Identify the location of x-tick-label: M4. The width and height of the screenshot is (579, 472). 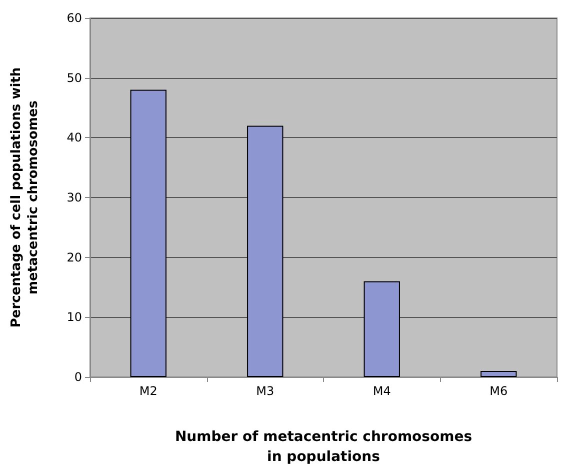
(381, 391).